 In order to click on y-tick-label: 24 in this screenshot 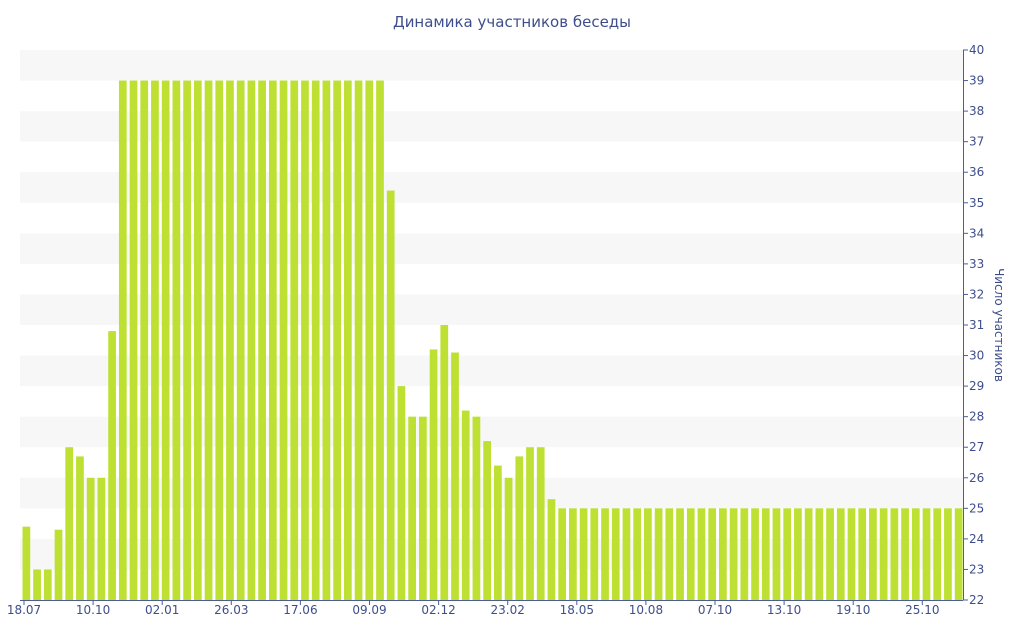, I will do `click(976, 539)`.